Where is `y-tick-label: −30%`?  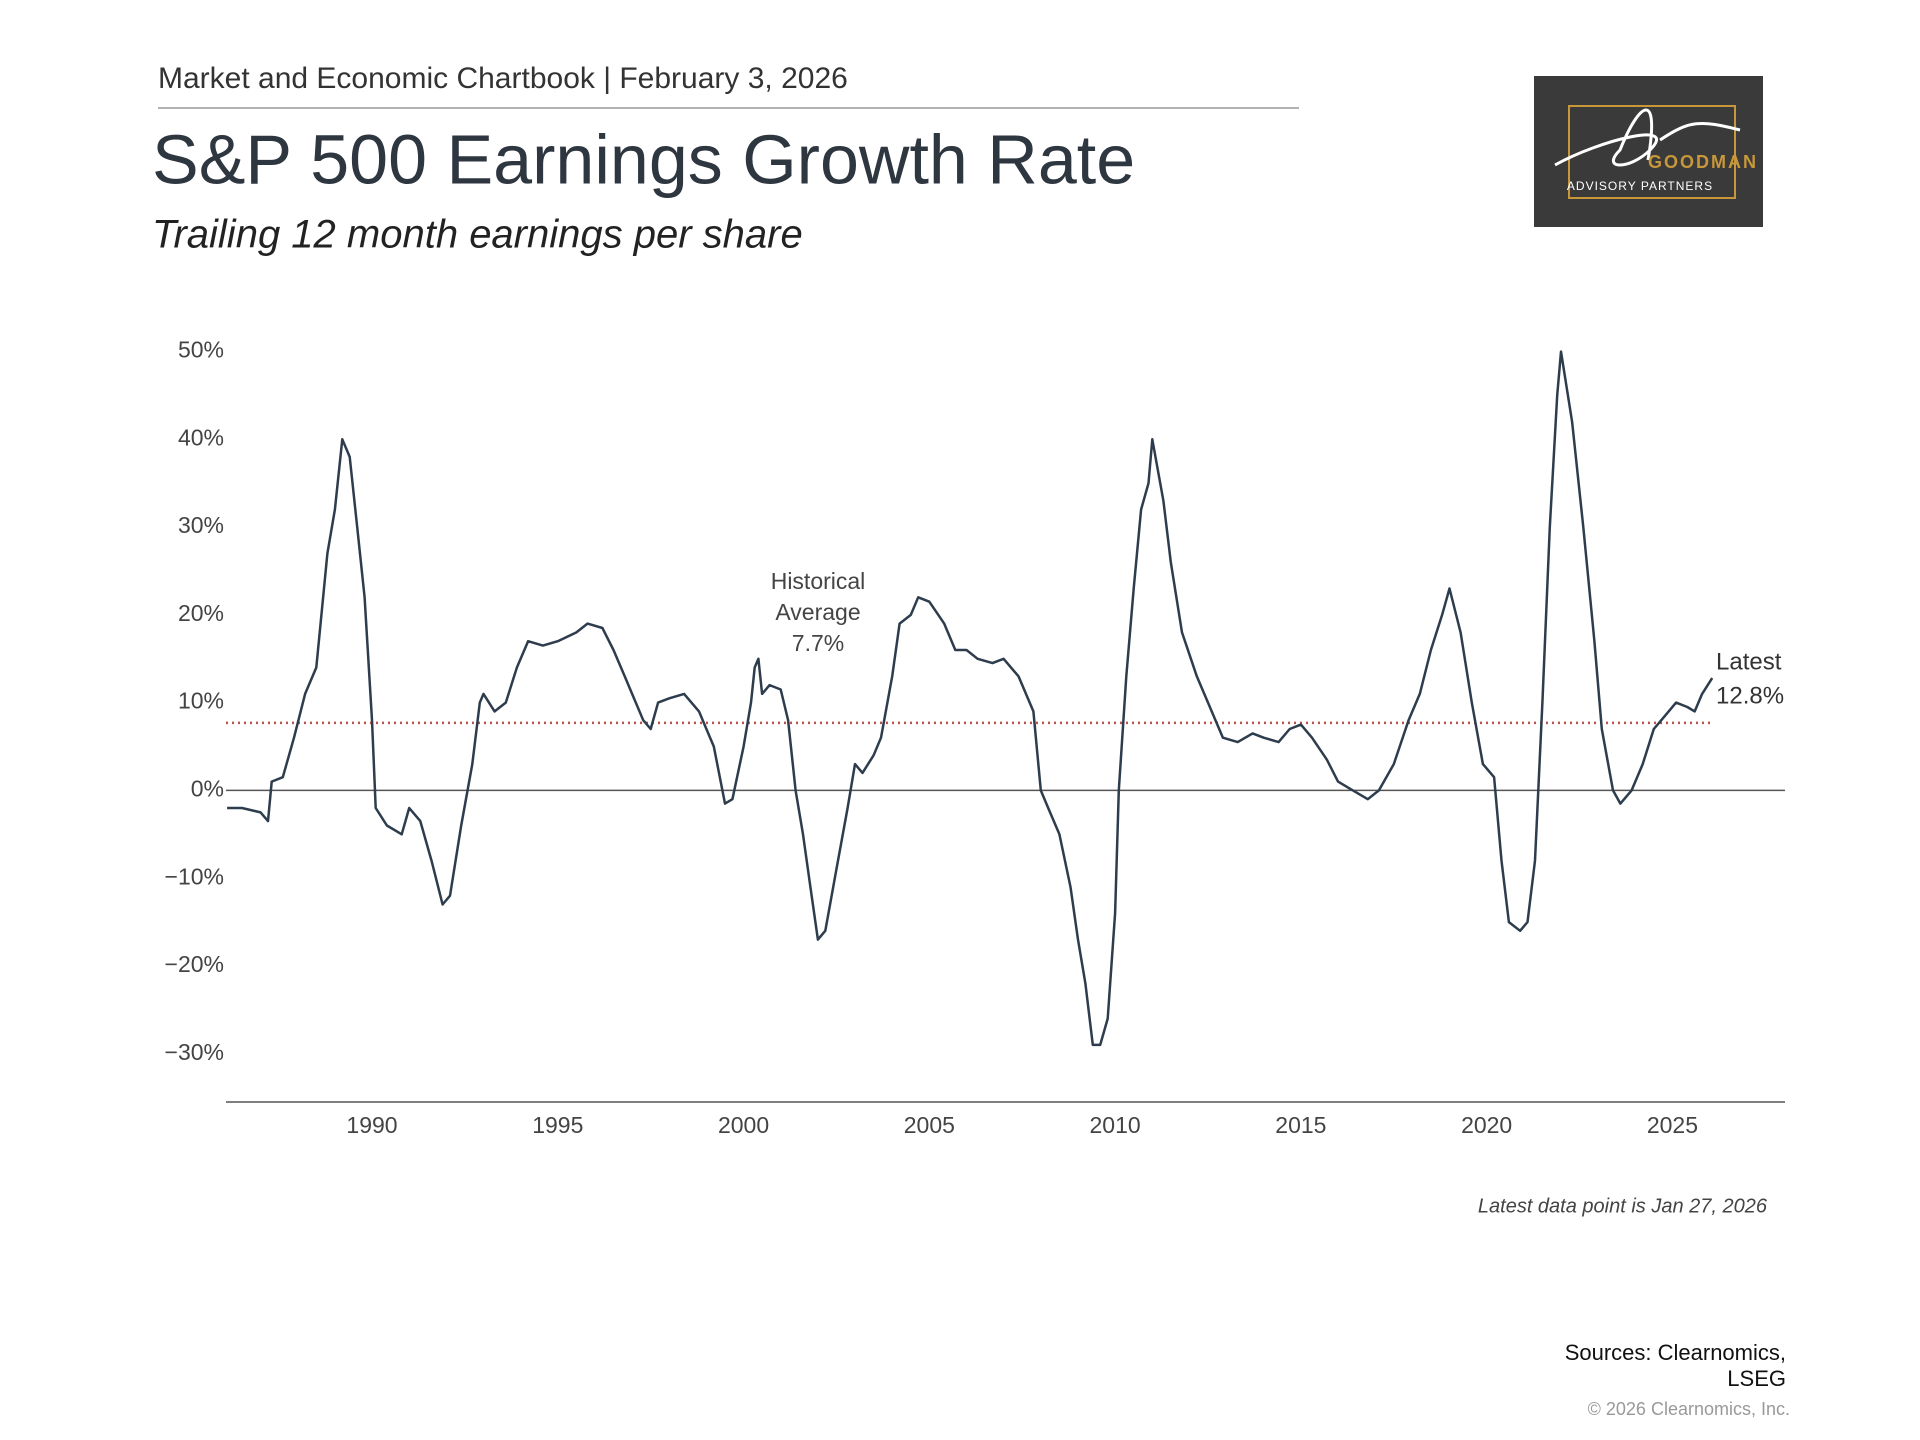
y-tick-label: −30% is located at coordinates (194, 1052).